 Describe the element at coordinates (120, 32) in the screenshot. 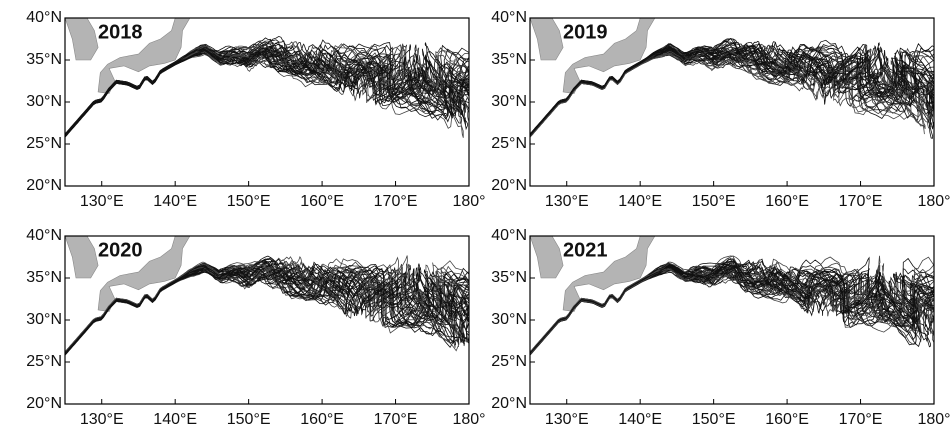

I see `panel-title: 2018` at that location.